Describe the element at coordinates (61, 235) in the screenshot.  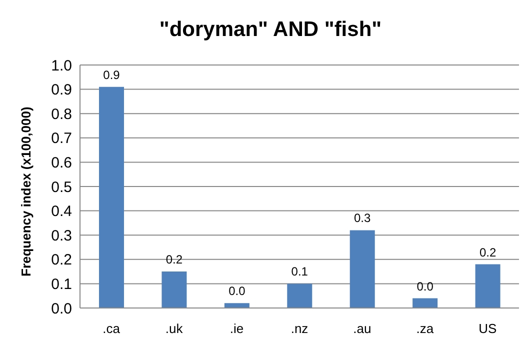
I see `y-tick-label: 0.3` at that location.